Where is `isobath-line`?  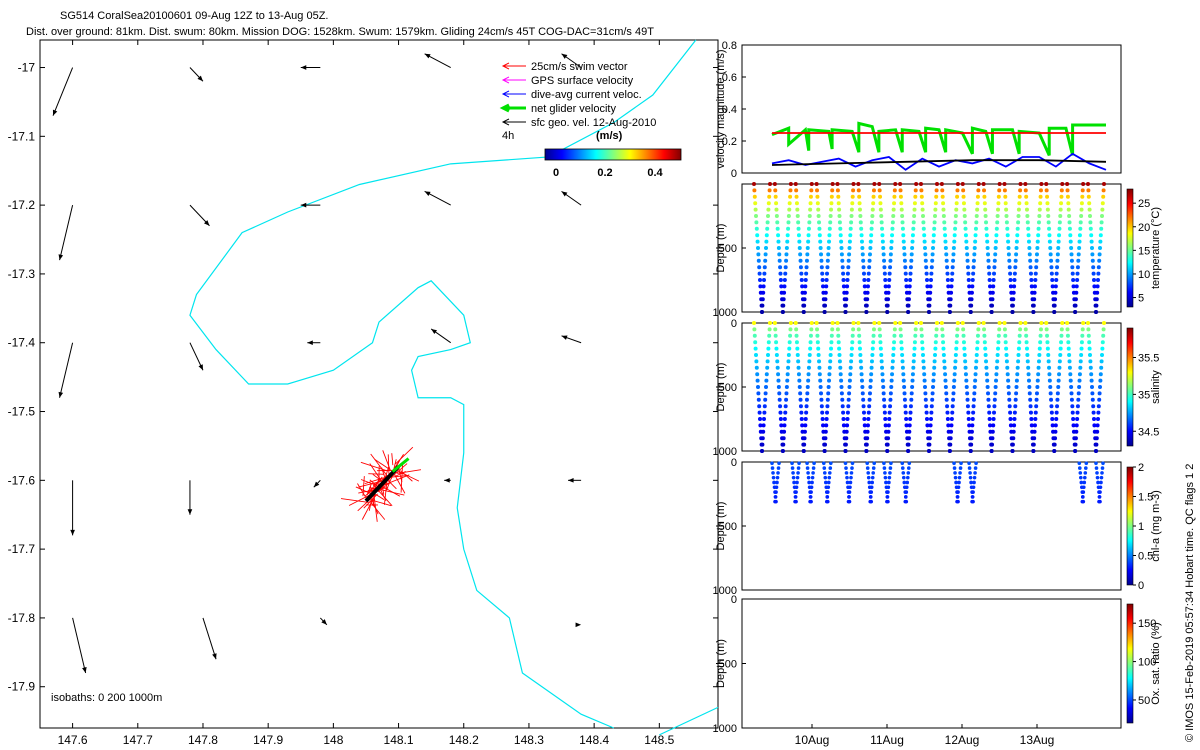
isobath-line is located at coordinates (689, 721).